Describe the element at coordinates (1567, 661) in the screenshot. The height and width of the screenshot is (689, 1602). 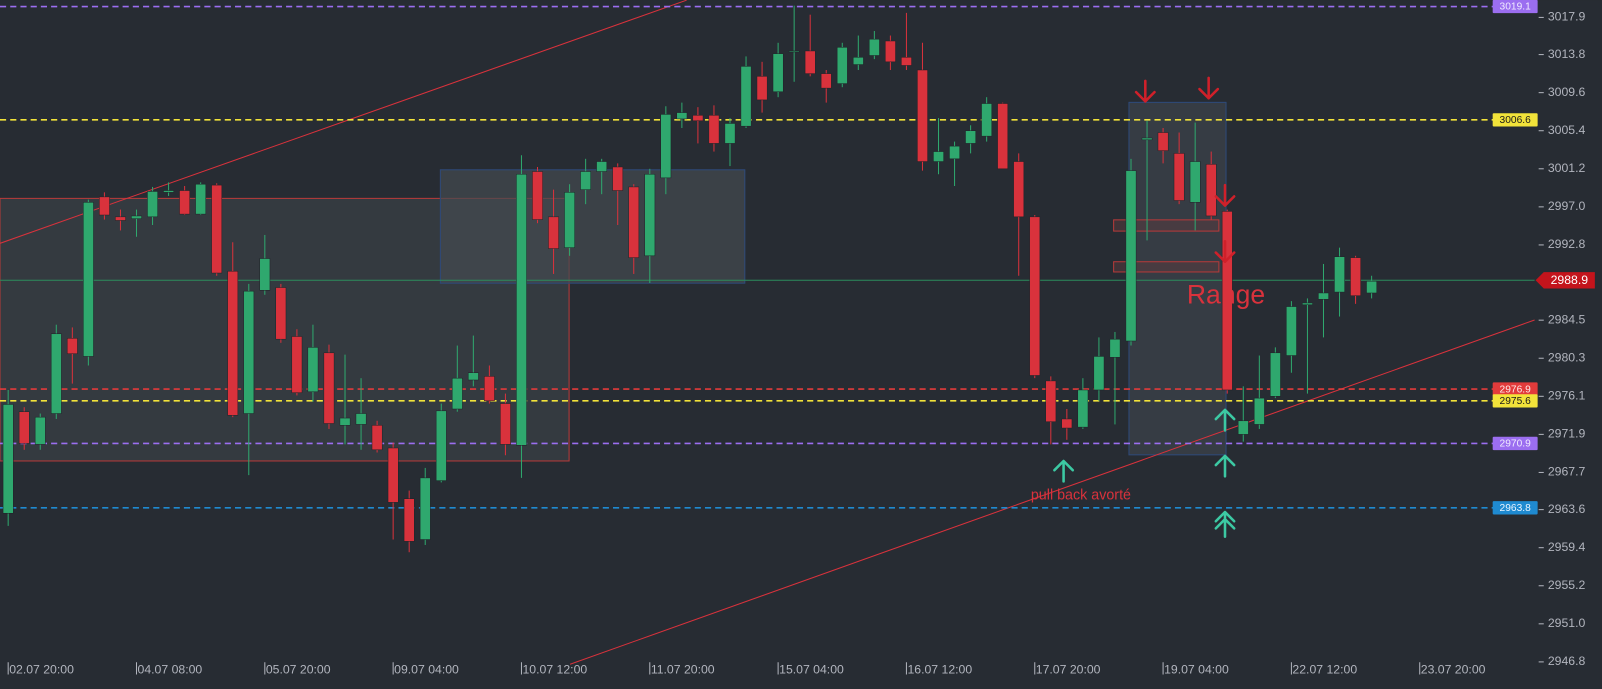
I see `y-tick-label: 2946.8` at that location.